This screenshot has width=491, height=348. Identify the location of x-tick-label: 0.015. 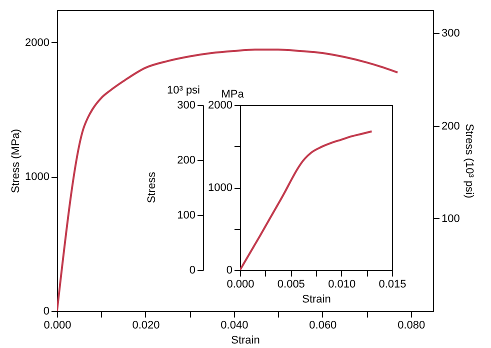
(392, 284).